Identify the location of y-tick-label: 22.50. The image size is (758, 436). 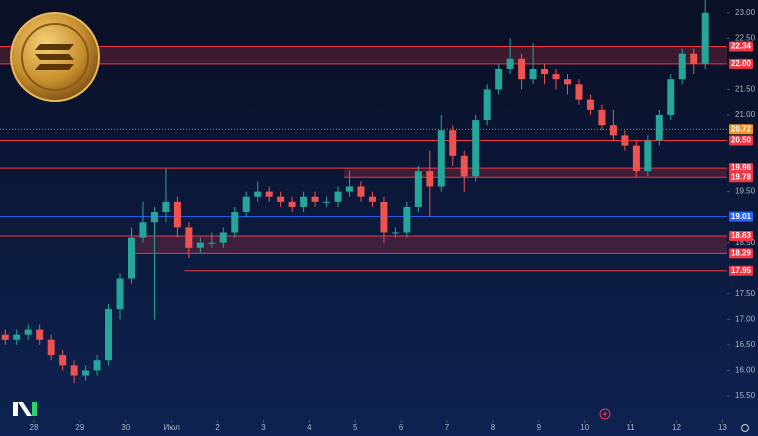
(745, 37).